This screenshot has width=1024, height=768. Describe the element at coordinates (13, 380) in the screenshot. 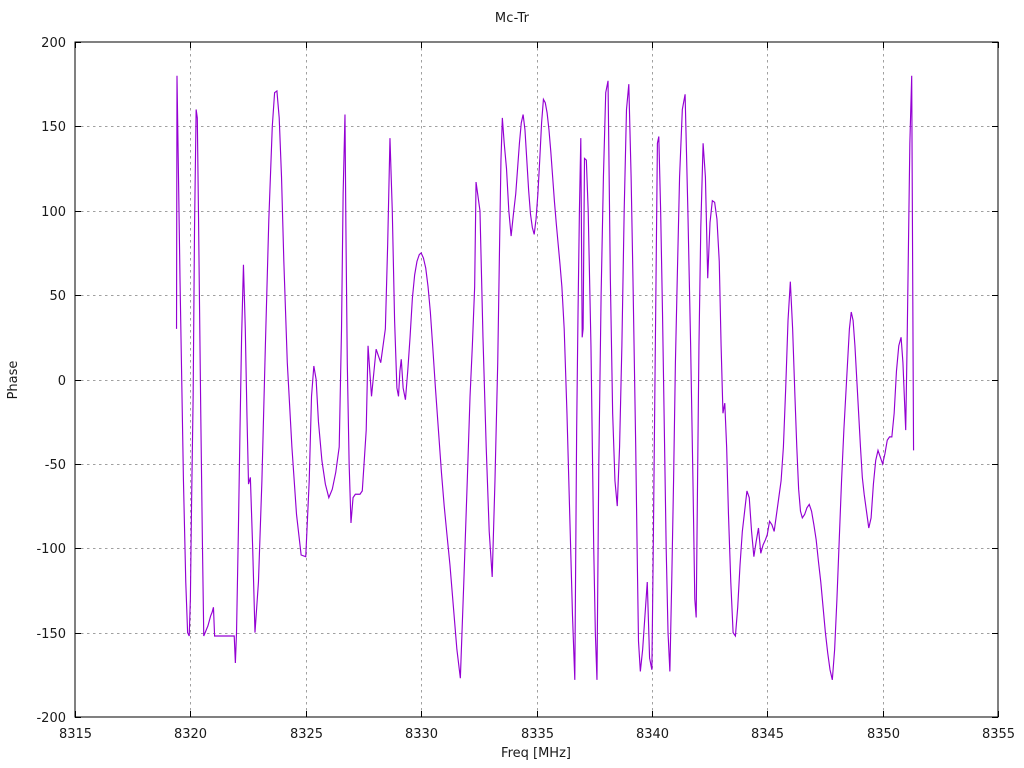

I see `y-axis-title: Phase` at that location.